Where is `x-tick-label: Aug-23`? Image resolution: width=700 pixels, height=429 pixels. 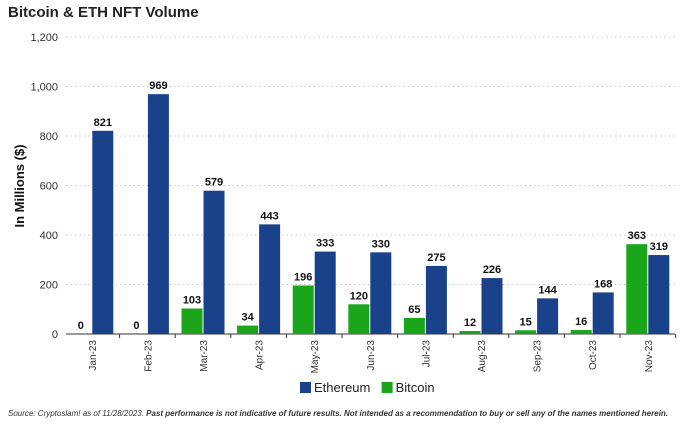 x-tick-label: Aug-23 is located at coordinates (482, 356).